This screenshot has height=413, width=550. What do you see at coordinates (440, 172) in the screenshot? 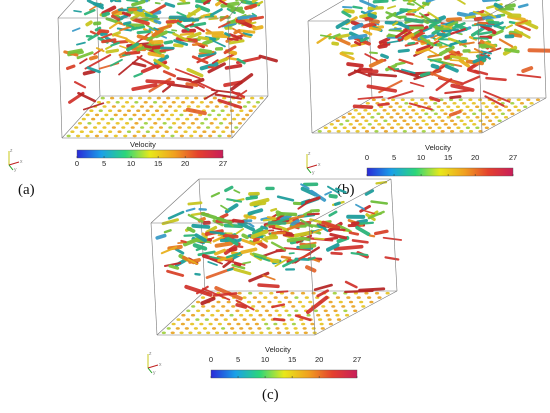
I see `colorbar-b` at bounding box center [440, 172].